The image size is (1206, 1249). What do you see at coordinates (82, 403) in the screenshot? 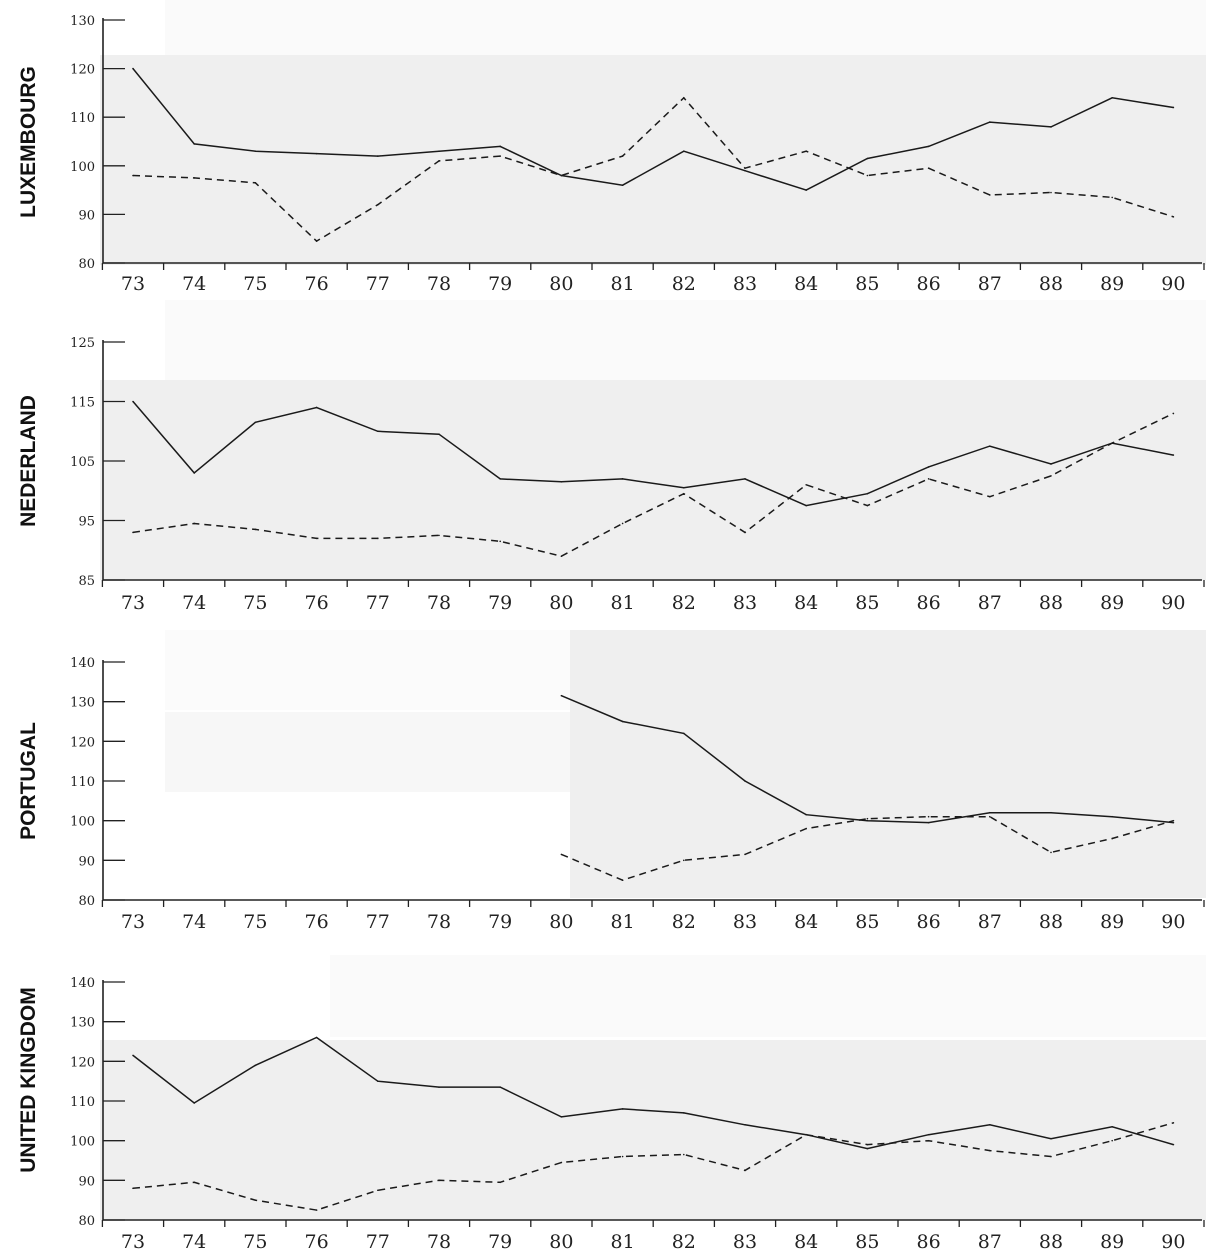
I see `y-tick-label: 115` at bounding box center [82, 403].